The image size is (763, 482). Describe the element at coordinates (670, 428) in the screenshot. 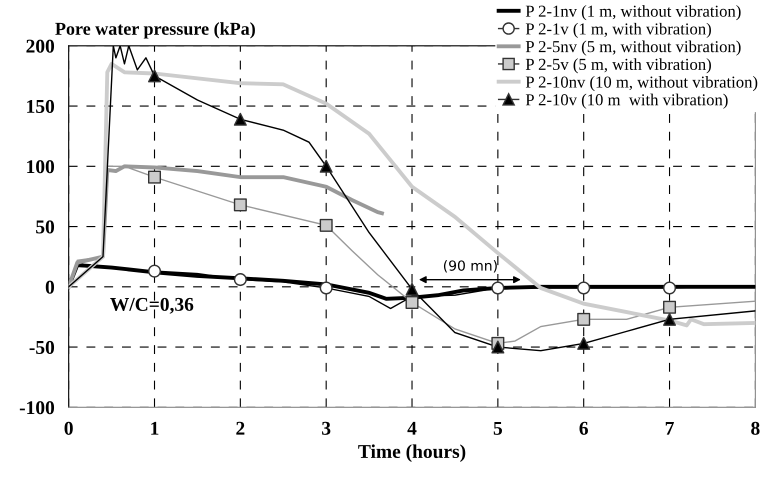

I see `x-tick-label: 7` at that location.